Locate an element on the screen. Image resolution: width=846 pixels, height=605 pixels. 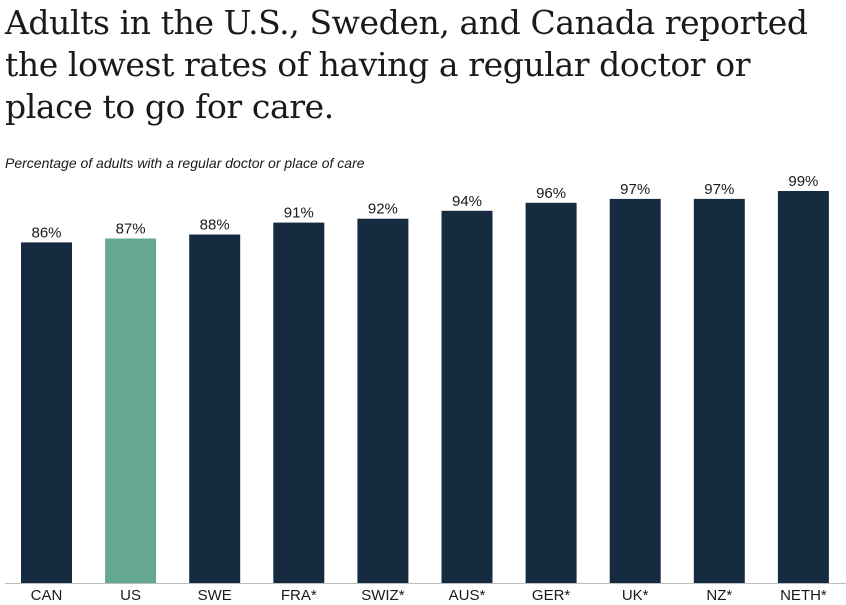
data-label-aus: 94% is located at coordinates (467, 201).